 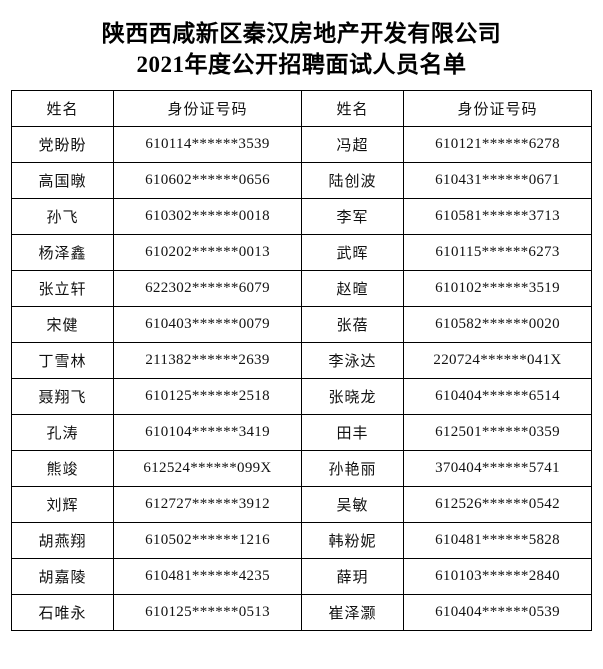 I want to click on table-row: 孙飞 610302******0018 李军 610581******3713, so click(x=301, y=216).